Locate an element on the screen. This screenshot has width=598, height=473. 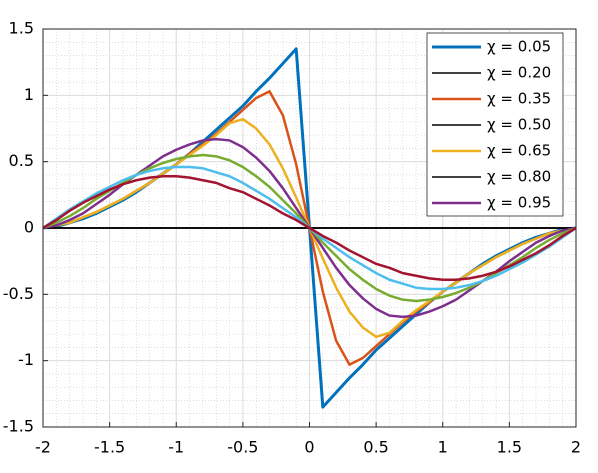
legend-label: χ = 0.65 is located at coordinates (519, 151).